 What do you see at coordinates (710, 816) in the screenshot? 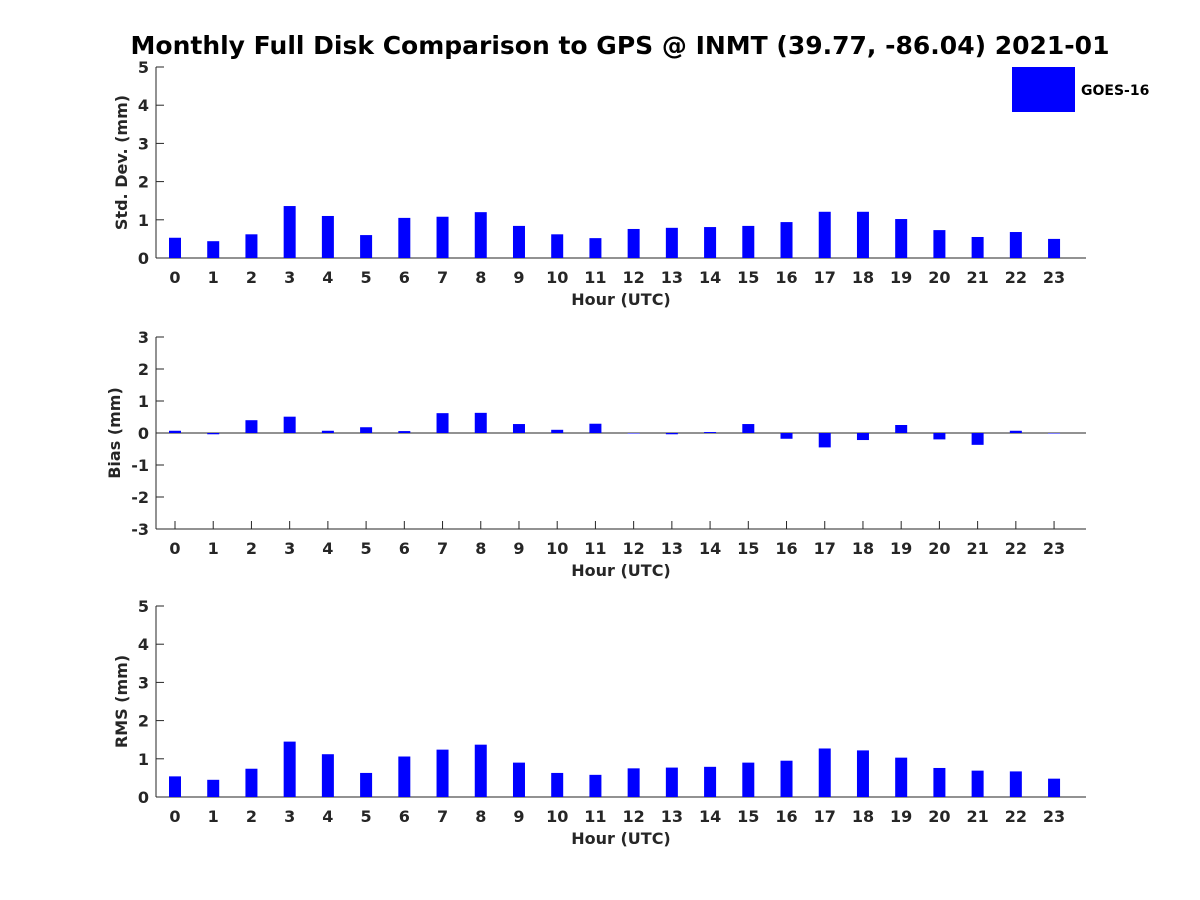
I see `x-tick-label: 14` at bounding box center [710, 816].